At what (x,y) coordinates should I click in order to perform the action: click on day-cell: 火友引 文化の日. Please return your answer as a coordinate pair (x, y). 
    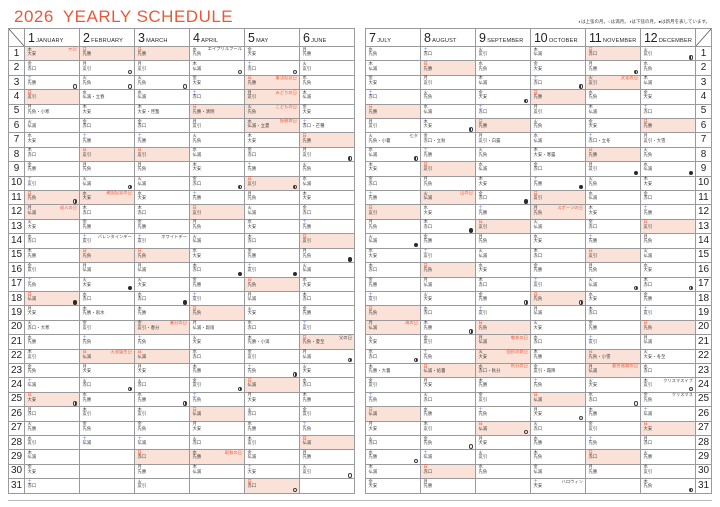
    Looking at the image, I should click on (613, 82).